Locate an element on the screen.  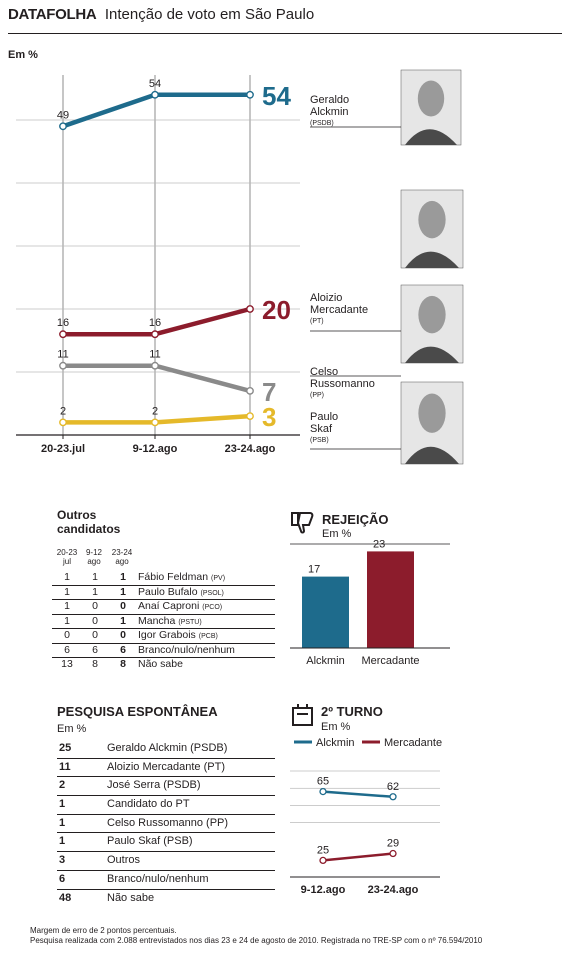
legend-label: Mercadante is located at coordinates (413, 743).